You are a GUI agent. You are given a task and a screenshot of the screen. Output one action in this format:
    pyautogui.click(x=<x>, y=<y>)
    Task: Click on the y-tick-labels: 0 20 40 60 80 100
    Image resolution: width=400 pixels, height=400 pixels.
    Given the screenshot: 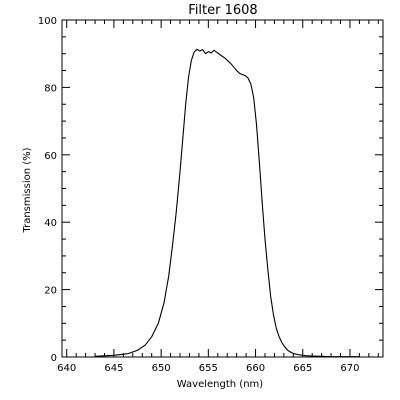 What is the action you would take?
    pyautogui.click(x=47, y=190)
    